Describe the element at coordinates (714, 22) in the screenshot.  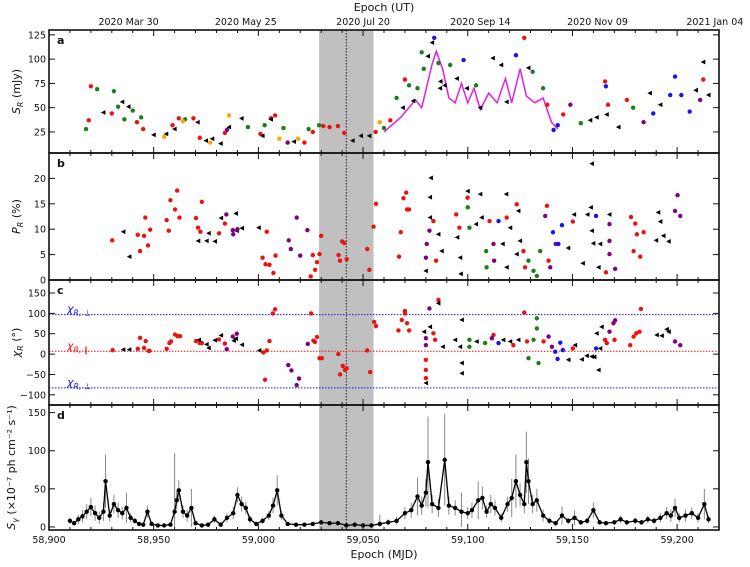
I see `top-tick-label: 2021 Jan 04` at that location.